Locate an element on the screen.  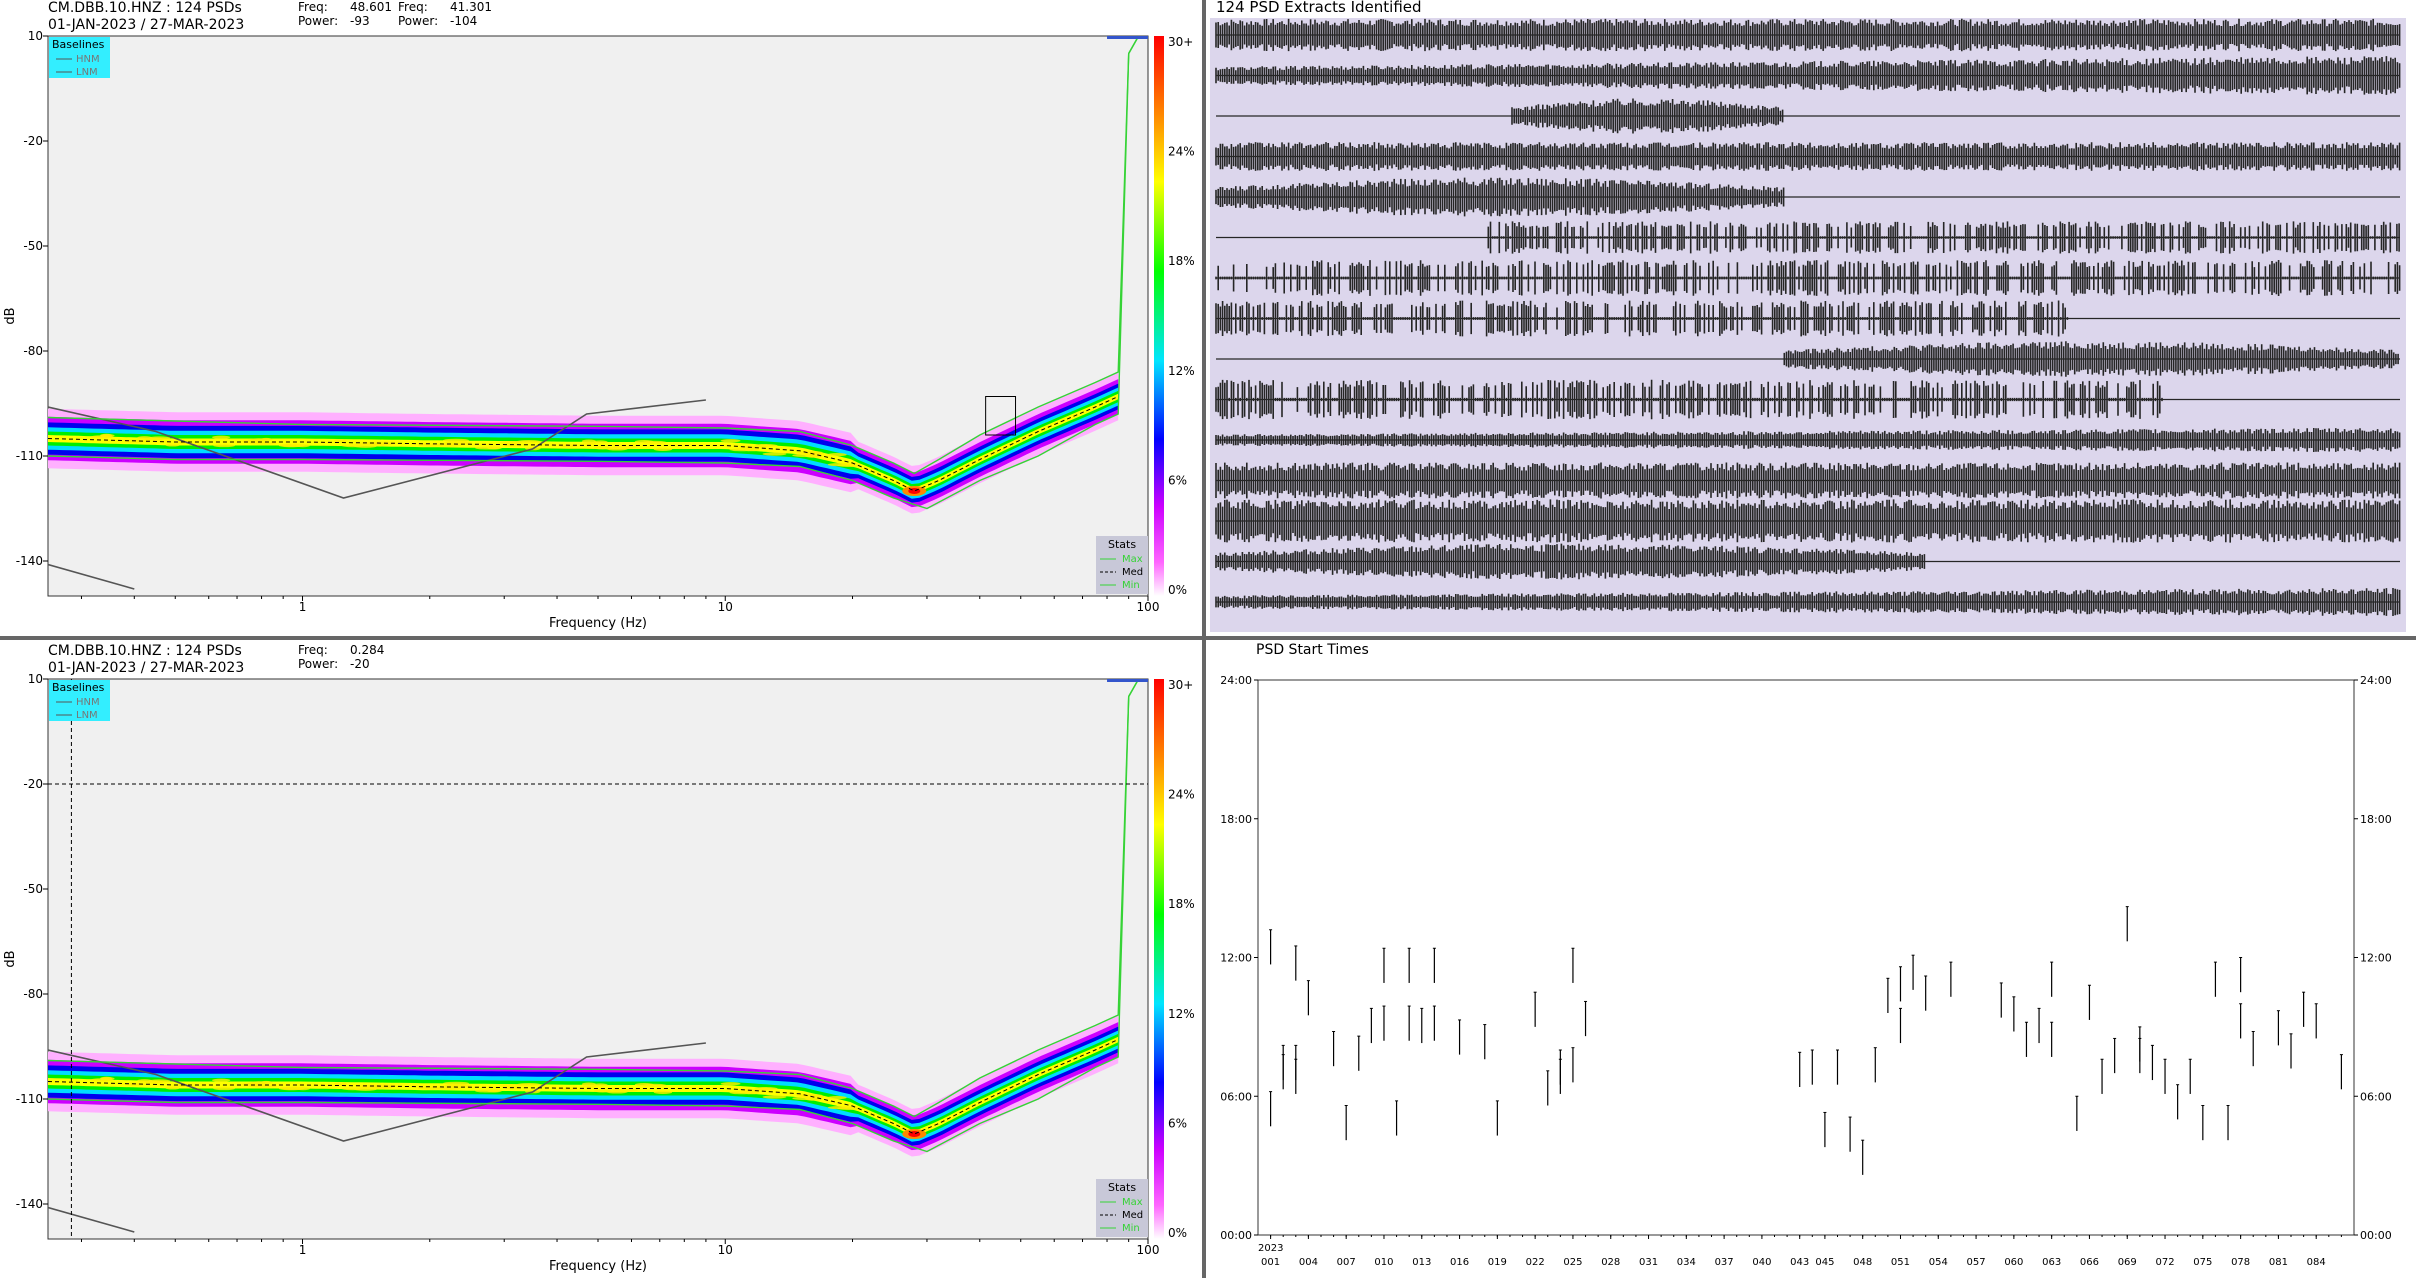
horizontal-divider-right is located at coordinates (1811, 638).